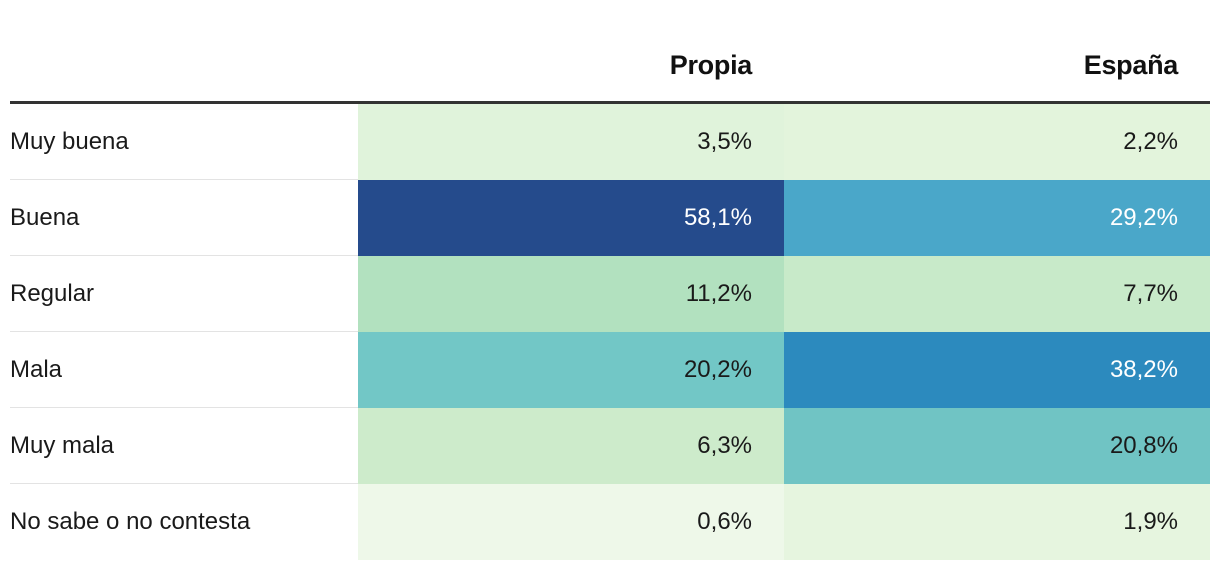 The height and width of the screenshot is (572, 1220). What do you see at coordinates (571, 218) in the screenshot?
I see `cell-propia: 58,1%` at bounding box center [571, 218].